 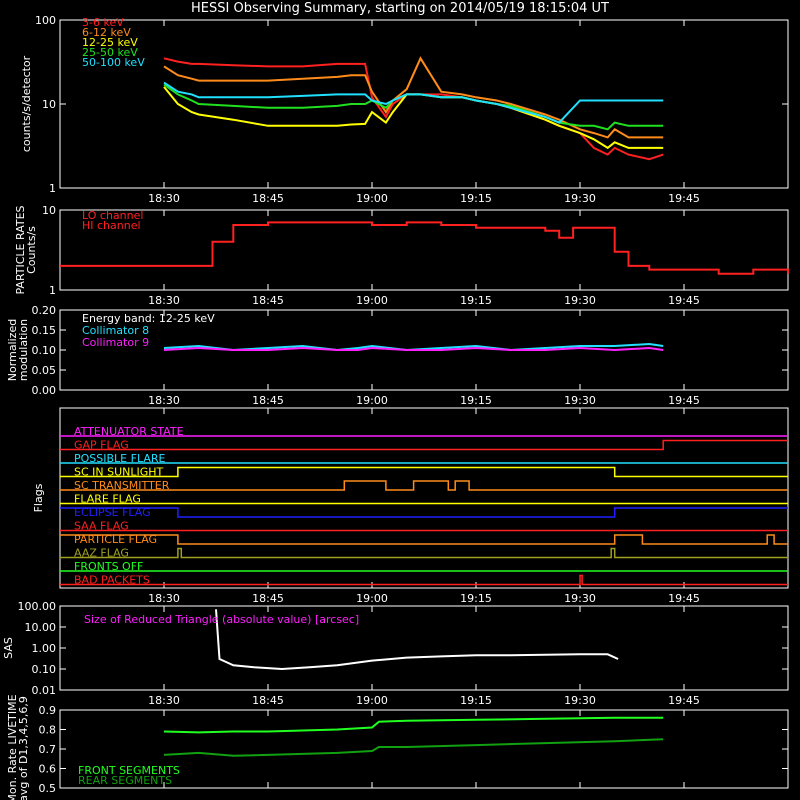 What do you see at coordinates (48, 710) in the screenshot?
I see `y-tick-label: 0.9` at bounding box center [48, 710].